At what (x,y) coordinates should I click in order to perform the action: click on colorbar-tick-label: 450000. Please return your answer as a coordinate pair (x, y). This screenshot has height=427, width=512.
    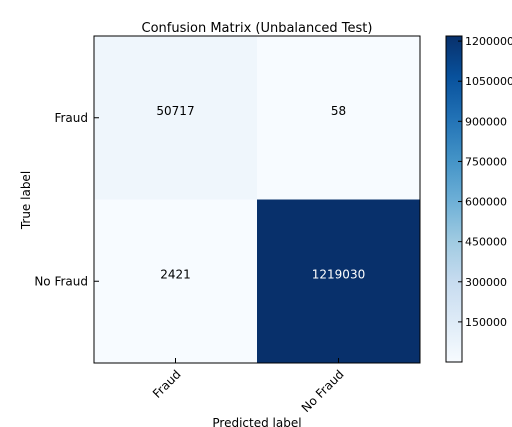
    Looking at the image, I should click on (486, 242).